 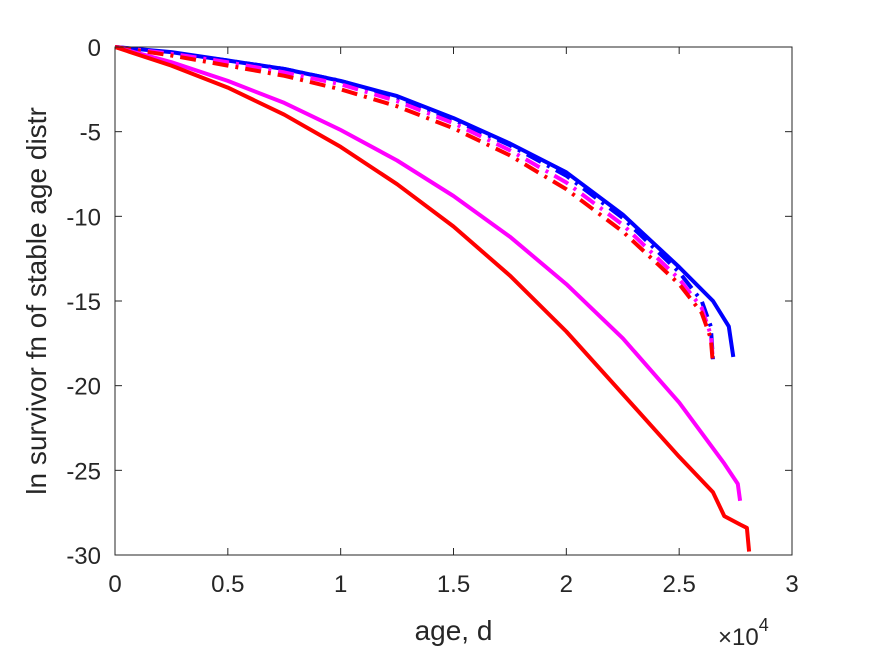 What do you see at coordinates (83, 387) in the screenshot?
I see `y-tick-label: -20` at bounding box center [83, 387].